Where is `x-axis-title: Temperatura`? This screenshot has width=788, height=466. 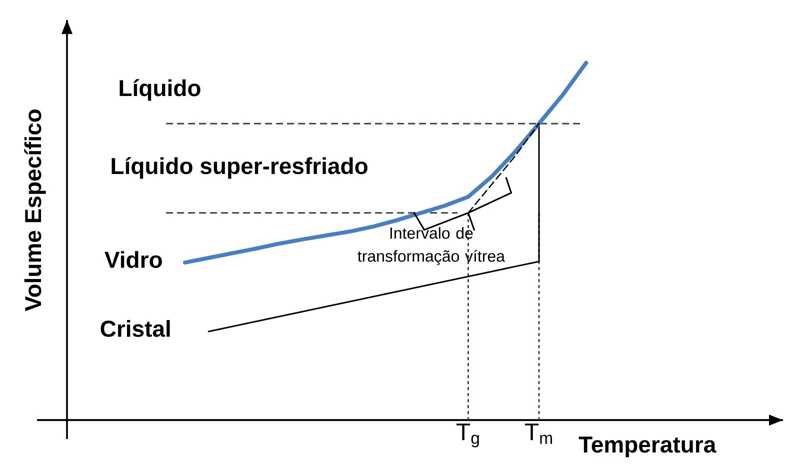
x-axis-title: Temperatura is located at coordinates (647, 447).